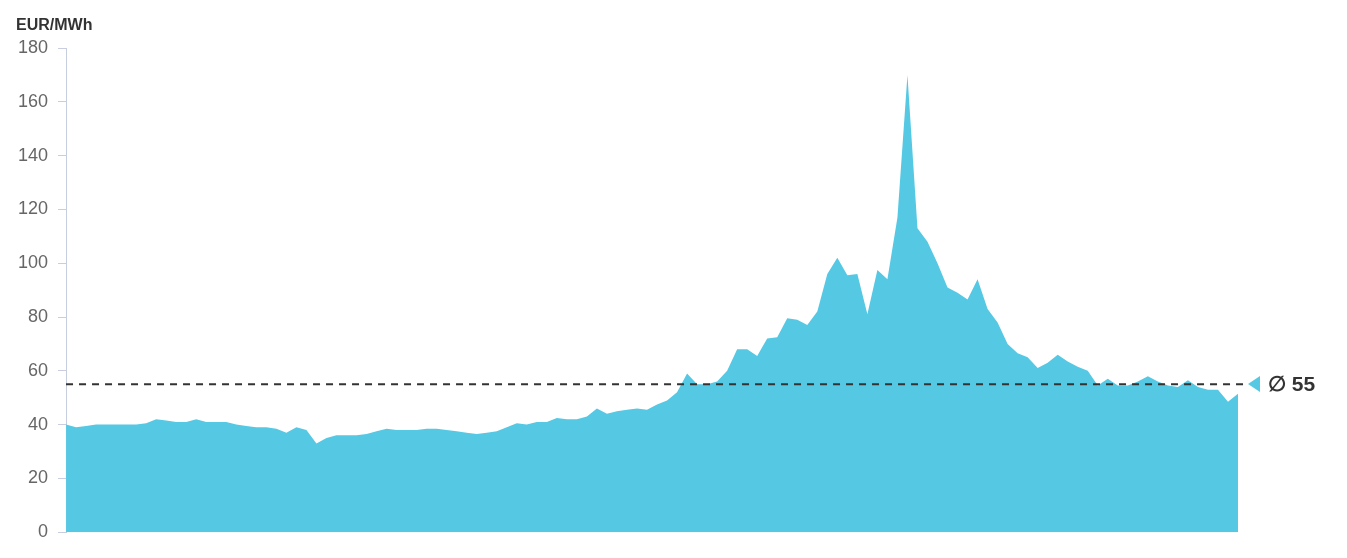  What do you see at coordinates (33, 262) in the screenshot?
I see `y-tick-label: 100` at bounding box center [33, 262].